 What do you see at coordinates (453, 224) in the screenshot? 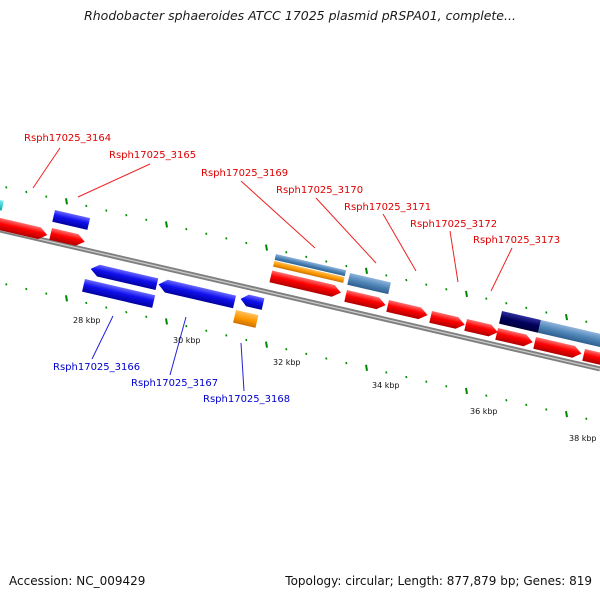
I see `gene-label-3172: Rsph17025_3172` at bounding box center [453, 224].